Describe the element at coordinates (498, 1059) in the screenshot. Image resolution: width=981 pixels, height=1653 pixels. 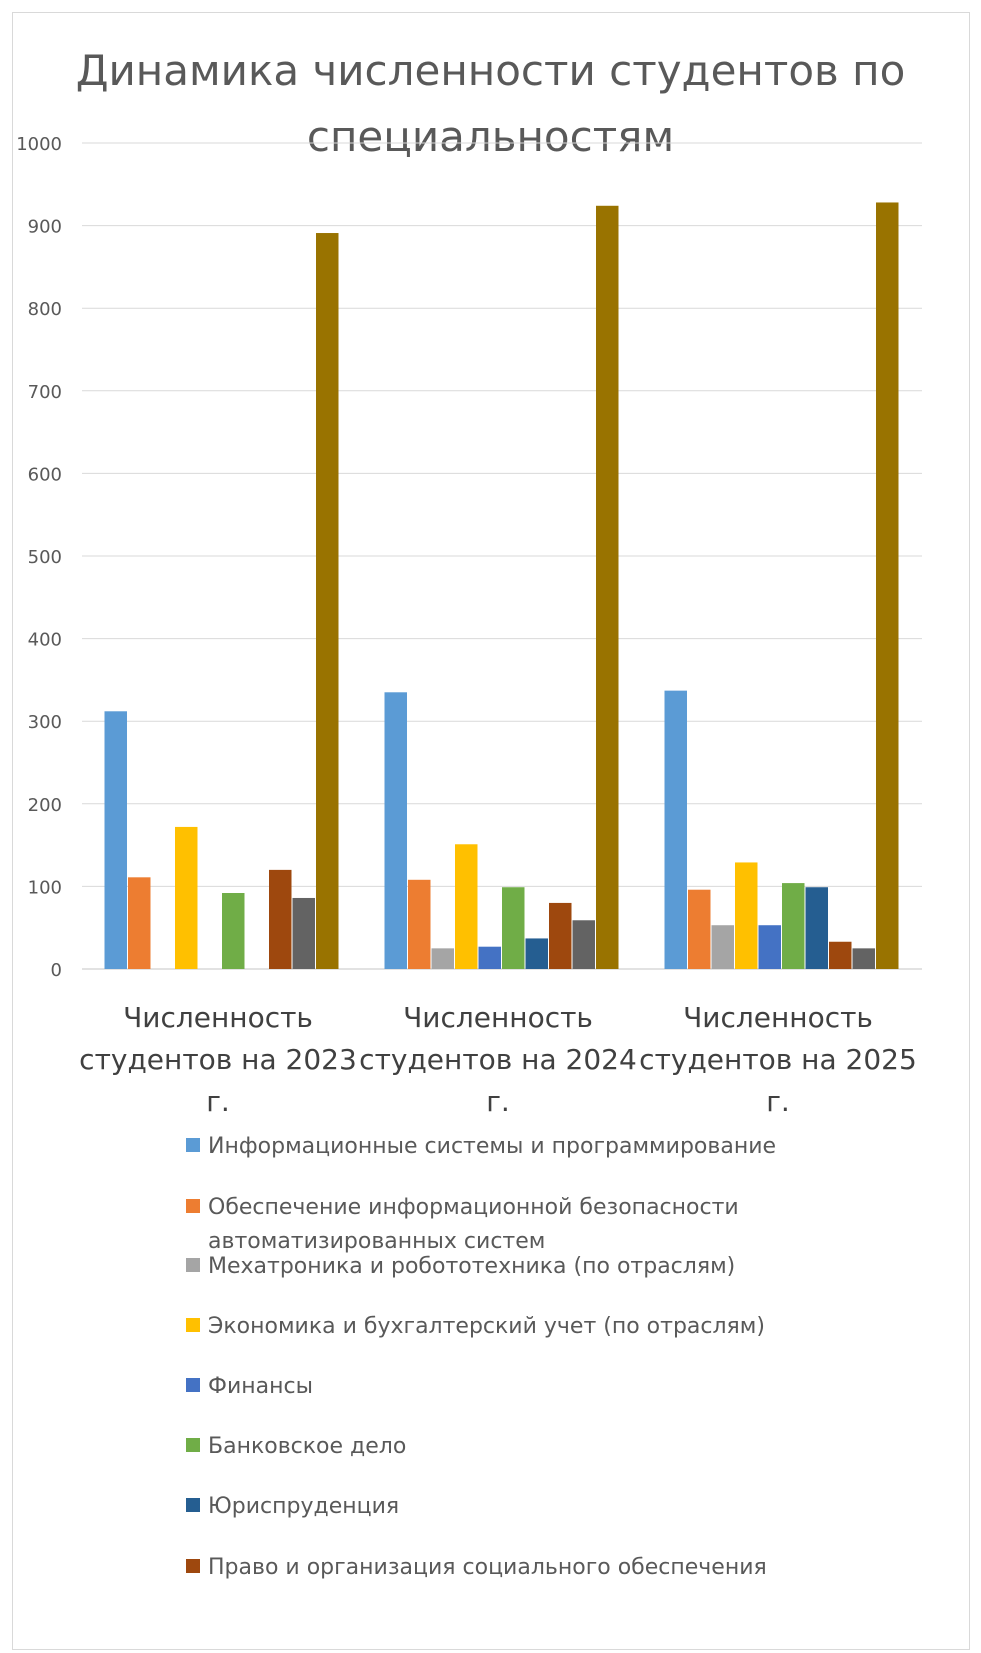
I see `category-label: Численность студентов на 2024 г.` at that location.